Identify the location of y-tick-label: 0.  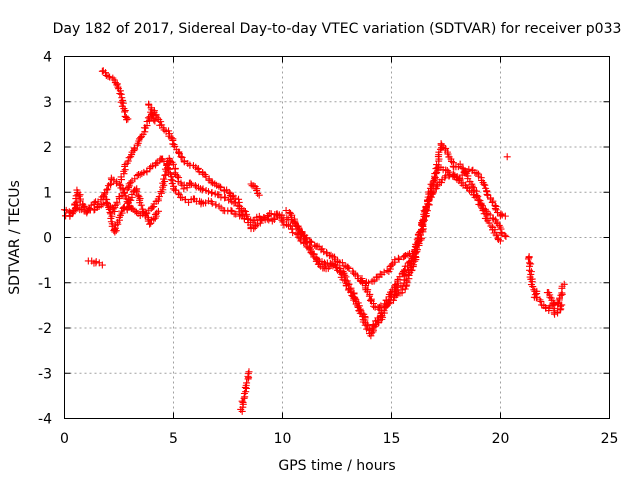
(47, 239).